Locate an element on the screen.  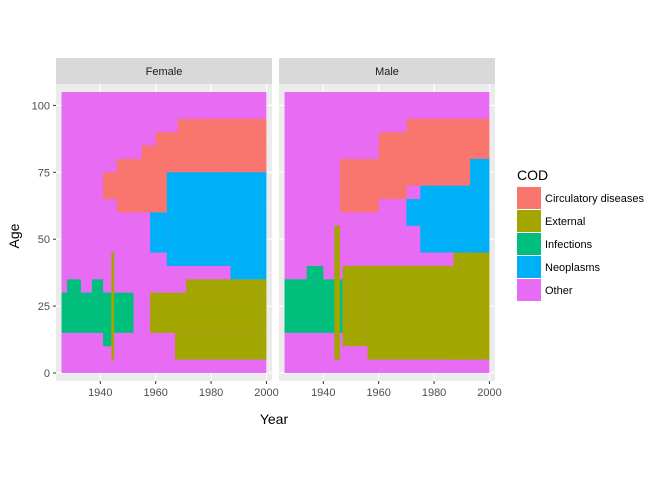
legend-key-infections is located at coordinates (529, 244).